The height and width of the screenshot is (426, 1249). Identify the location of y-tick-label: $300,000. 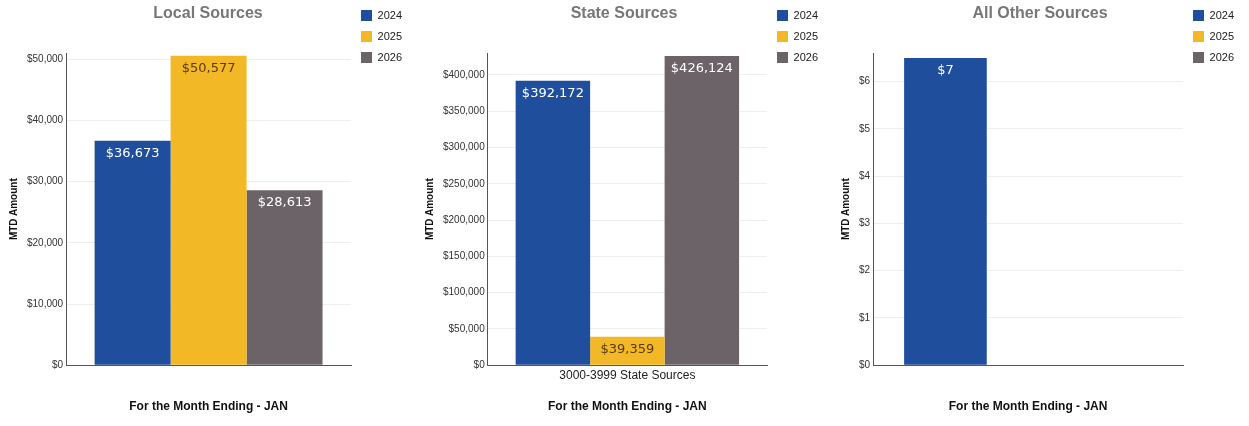
(464, 147).